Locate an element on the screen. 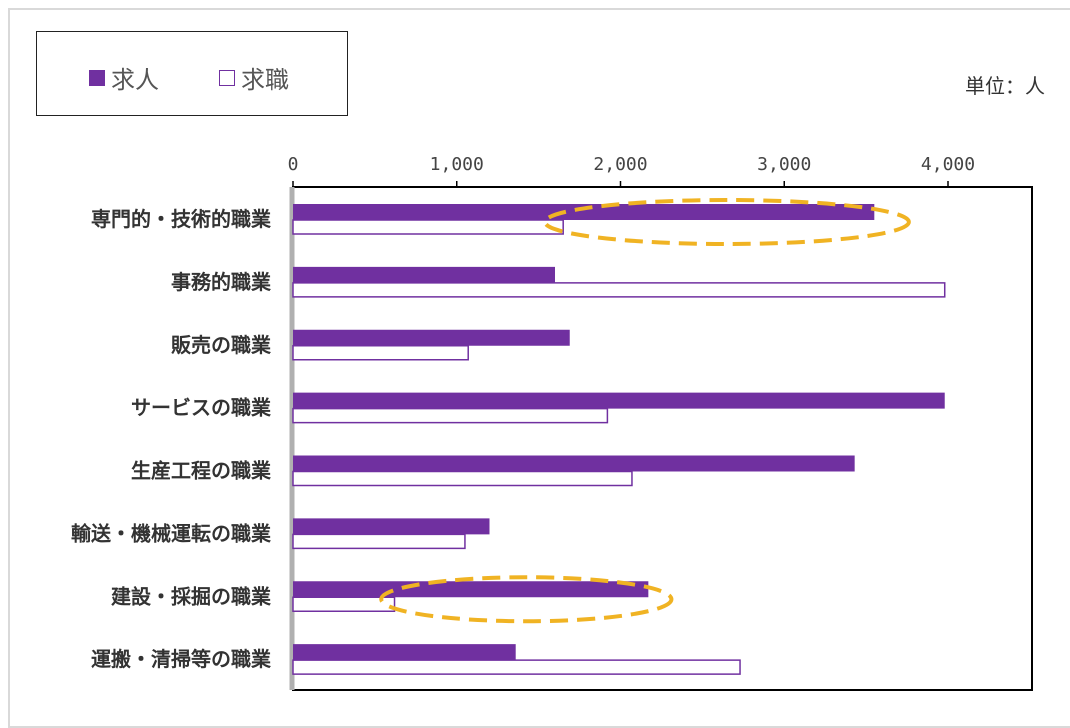  legend-swatch-job-offer is located at coordinates (97, 77).